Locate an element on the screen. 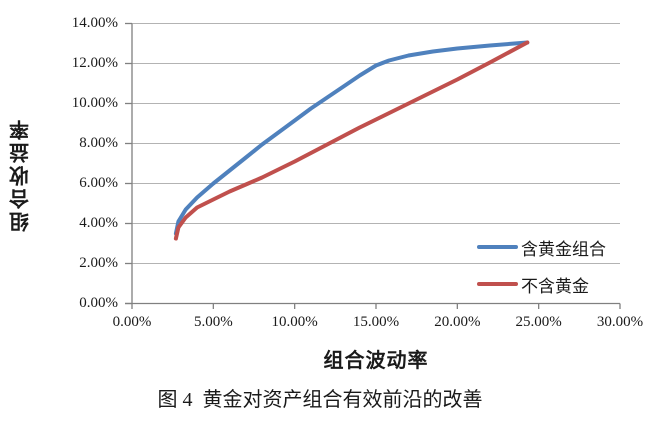  legend-label-without-gold: 不含黄金 is located at coordinates (555, 286).